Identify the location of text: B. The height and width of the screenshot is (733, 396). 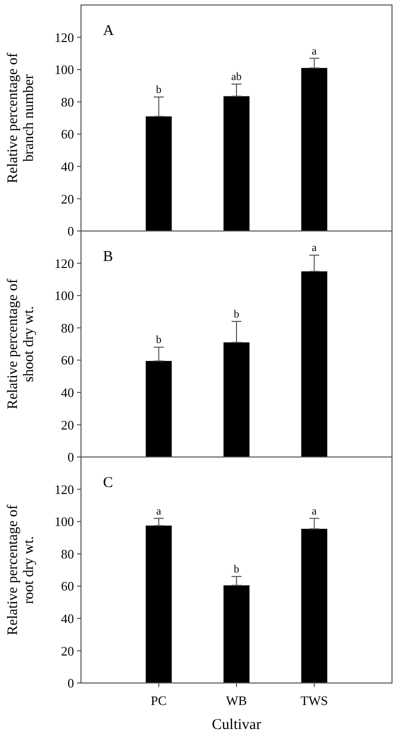
(108, 257).